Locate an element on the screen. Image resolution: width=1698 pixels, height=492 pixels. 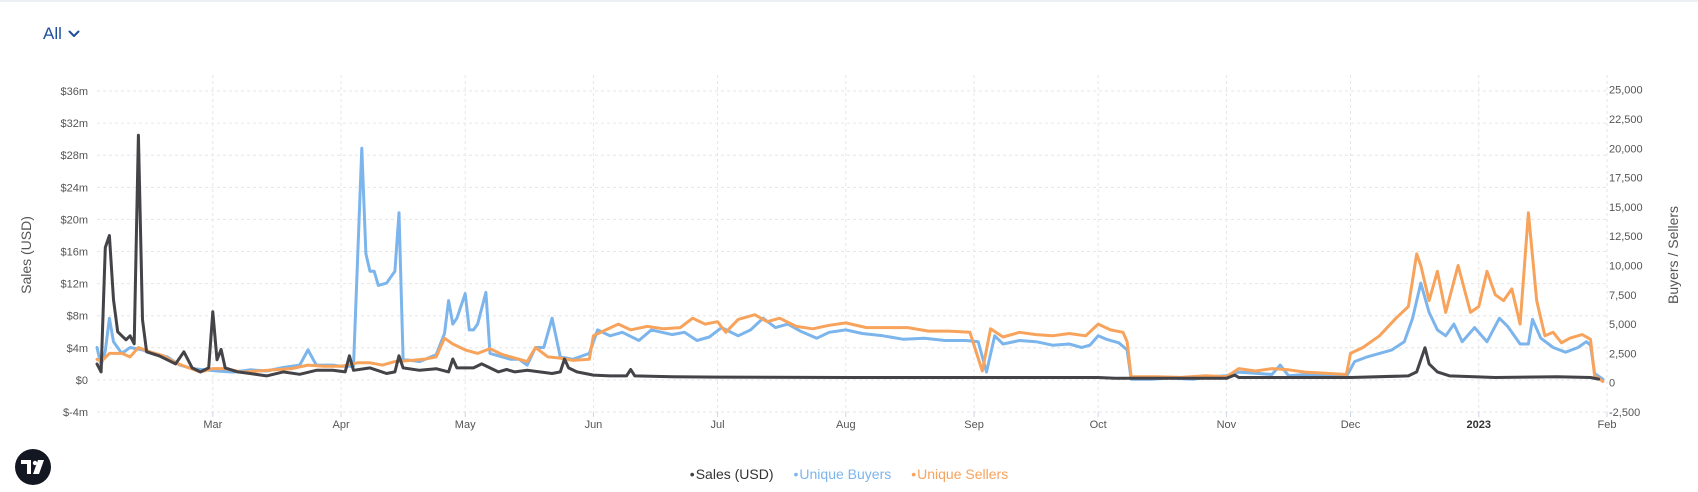
legend-item: • Unique Sellers is located at coordinates (959, 474).